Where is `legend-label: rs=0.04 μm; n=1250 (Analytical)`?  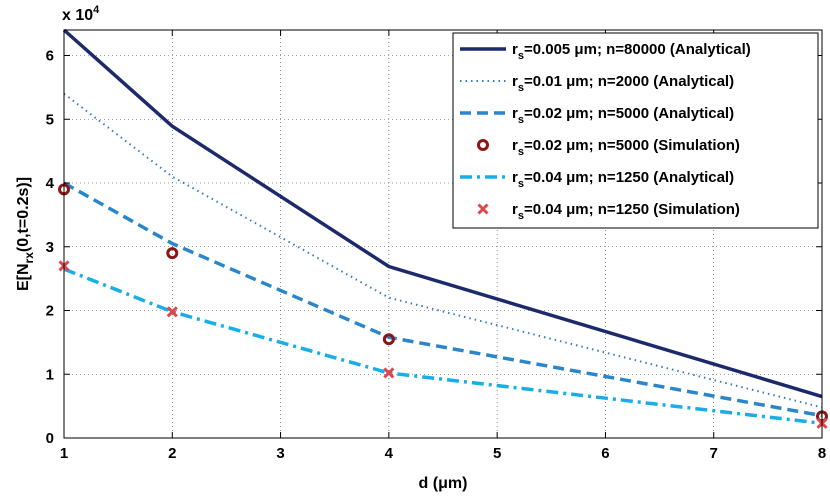 legend-label: rs=0.04 μm; n=1250 (Analytical) is located at coordinates (623, 179).